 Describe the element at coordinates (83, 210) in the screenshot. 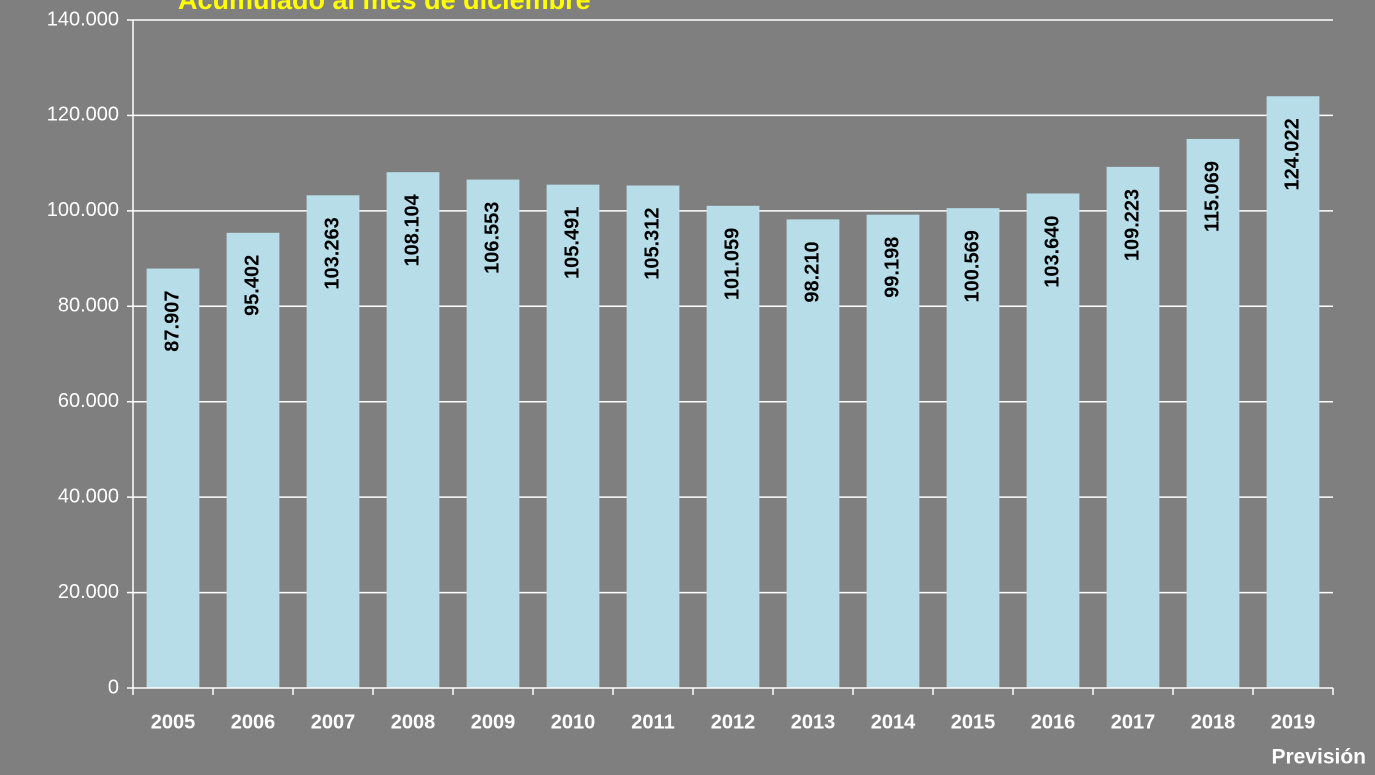

I see `y-tick-label: 100.000` at that location.